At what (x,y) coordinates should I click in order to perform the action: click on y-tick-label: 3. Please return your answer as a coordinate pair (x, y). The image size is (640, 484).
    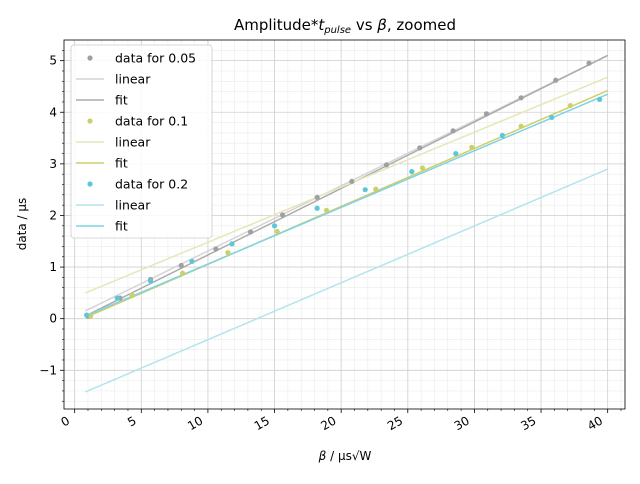
    Looking at the image, I should click on (53, 164).